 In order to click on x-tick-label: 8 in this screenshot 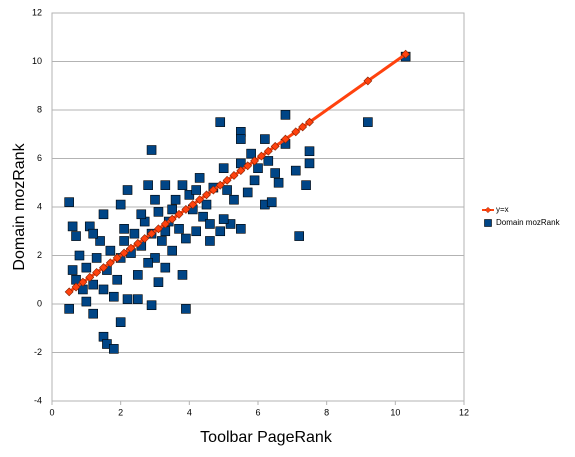, I will do `click(326, 412)`.